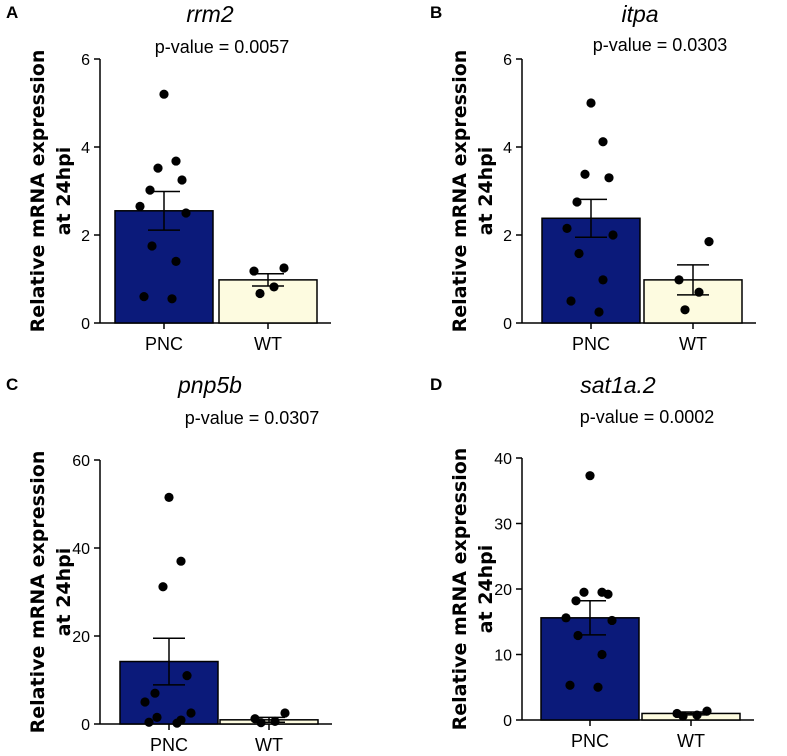 This screenshot has width=787, height=756. Describe the element at coordinates (209, 385) in the screenshot. I see `chart-title: pnp5b` at that location.